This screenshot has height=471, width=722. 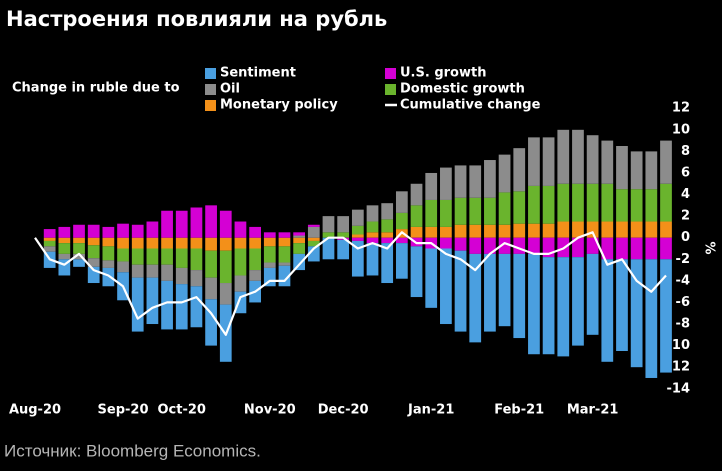 What do you see at coordinates (685, 216) in the screenshot?
I see `y-tick-label: 2` at bounding box center [685, 216].